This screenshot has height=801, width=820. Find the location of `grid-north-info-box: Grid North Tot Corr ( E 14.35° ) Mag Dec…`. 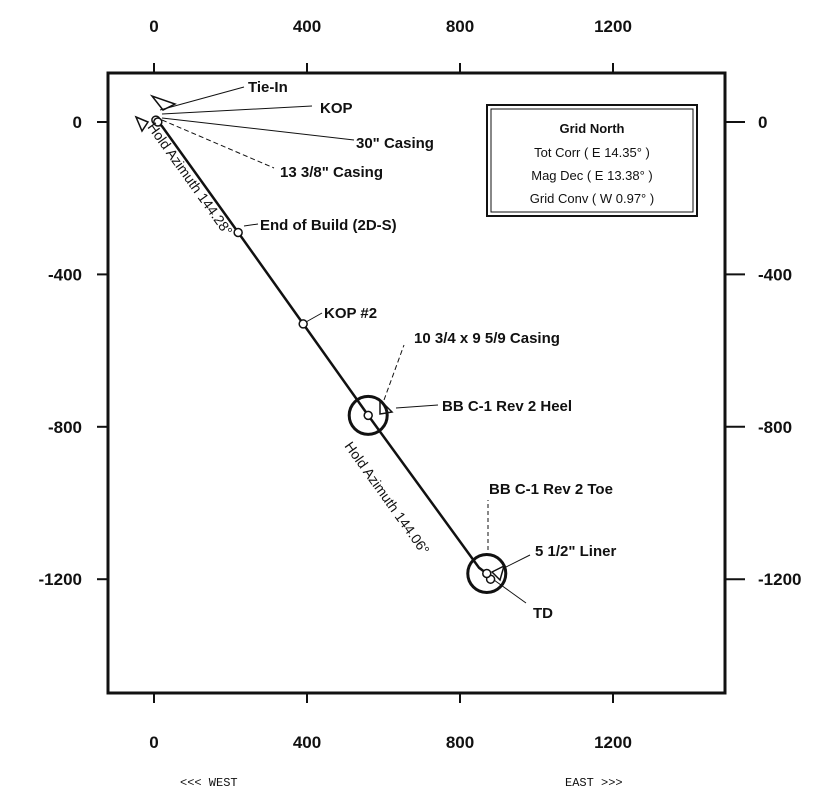

grid-north-info-box: Grid North Tot Corr ( E 14.35° ) Mag Dec… is located at coordinates (592, 160).